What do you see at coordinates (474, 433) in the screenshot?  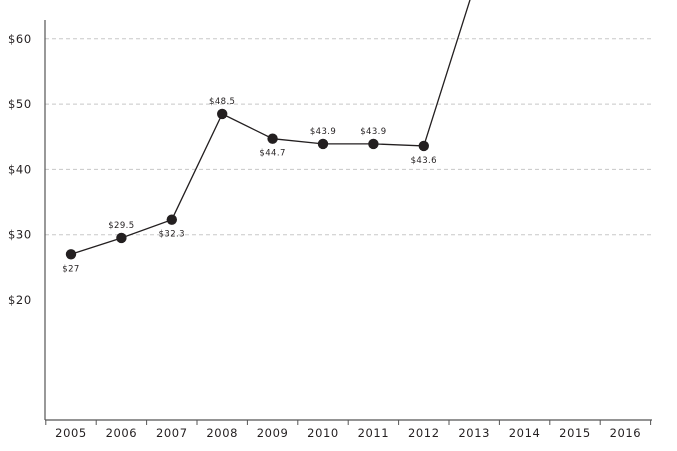 I see `x-tick-label: 2013` at bounding box center [474, 433].